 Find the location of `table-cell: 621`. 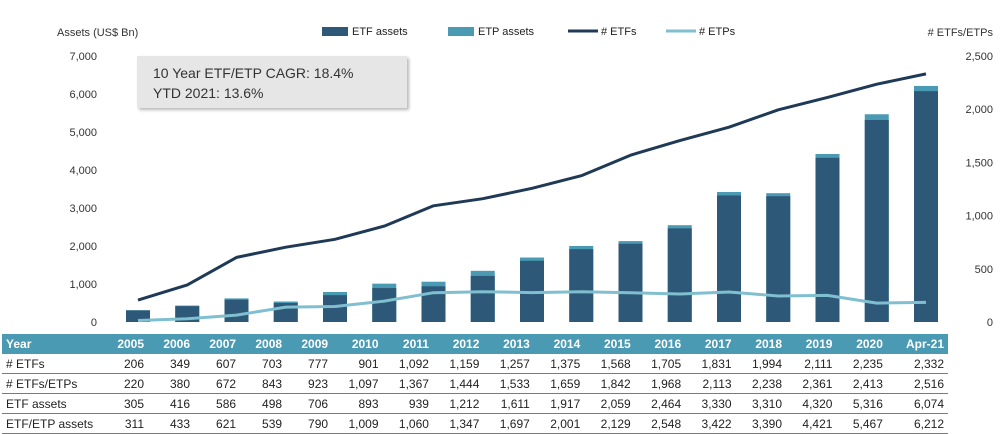

table-cell: 621 is located at coordinates (217, 423).